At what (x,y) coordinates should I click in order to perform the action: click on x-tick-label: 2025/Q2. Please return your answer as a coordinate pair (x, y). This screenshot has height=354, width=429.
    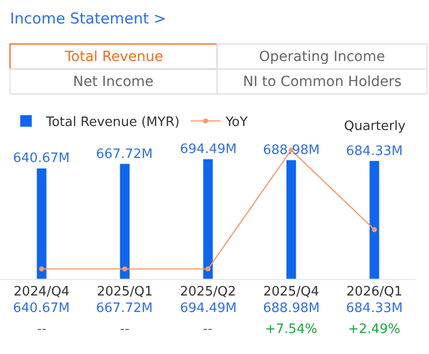
    Looking at the image, I should click on (208, 292).